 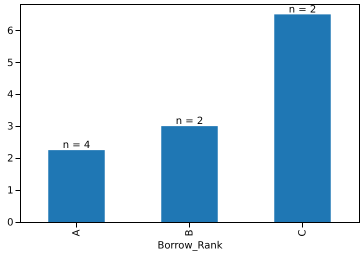 I want to click on y-tick-label: 6, so click(x=10, y=31).